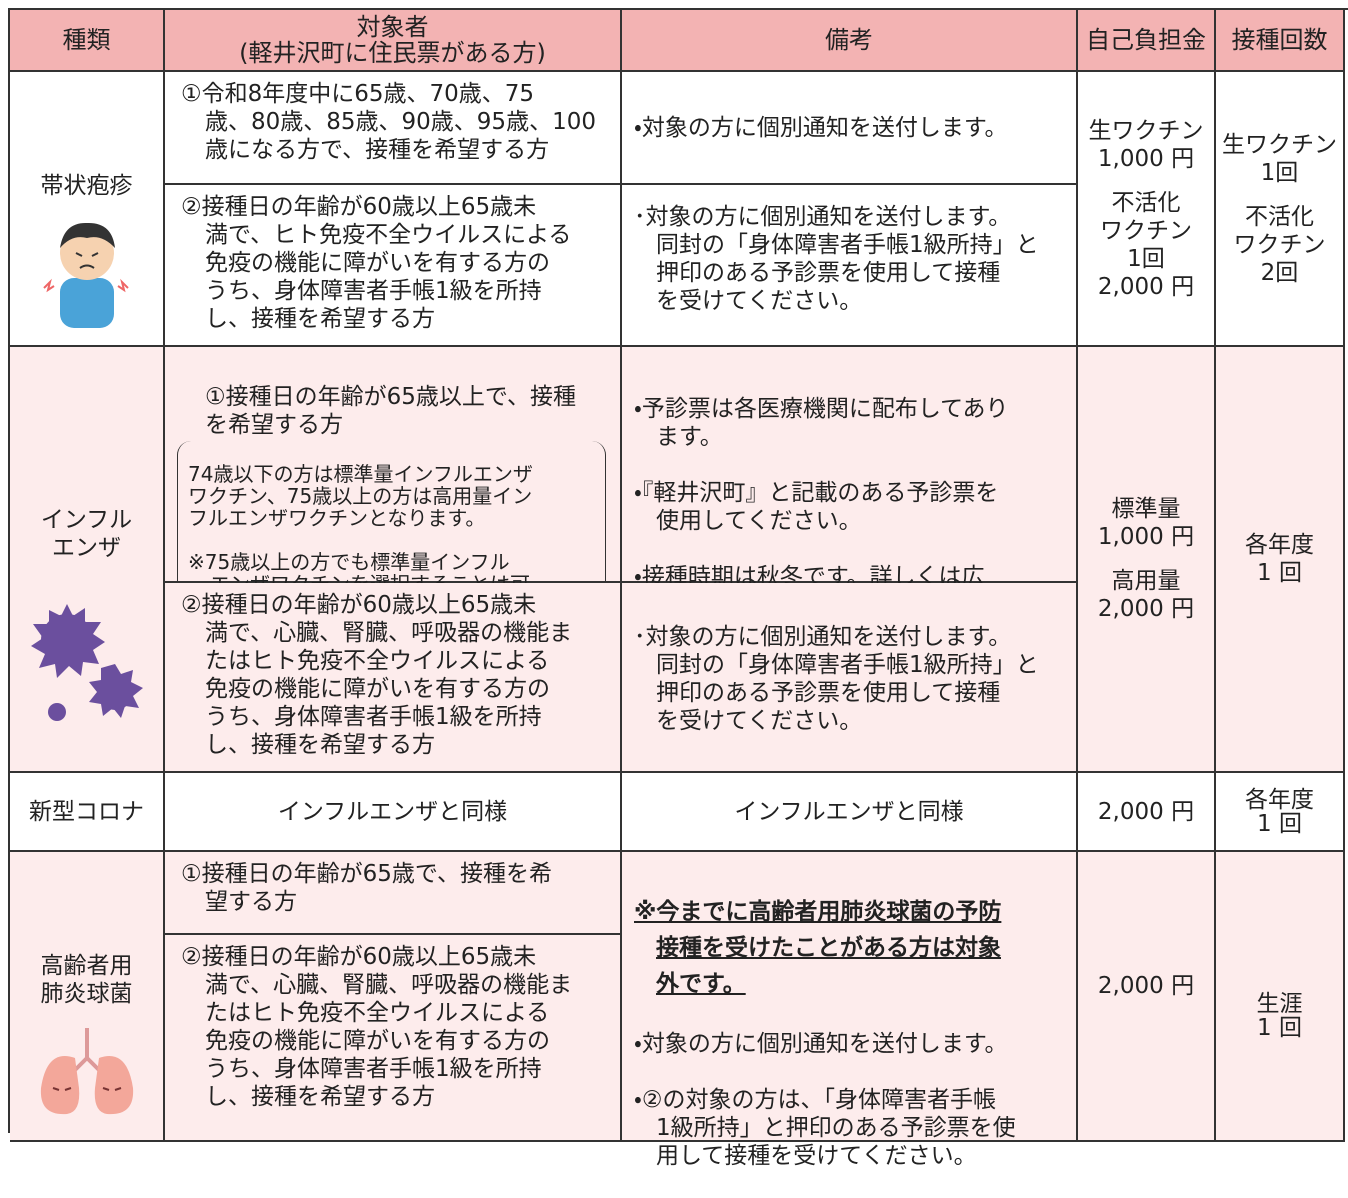 The image size is (1348, 1198). Describe the element at coordinates (86, 980) in the screenshot. I see `type-label: 高齢者用 肺炎球菌` at that location.